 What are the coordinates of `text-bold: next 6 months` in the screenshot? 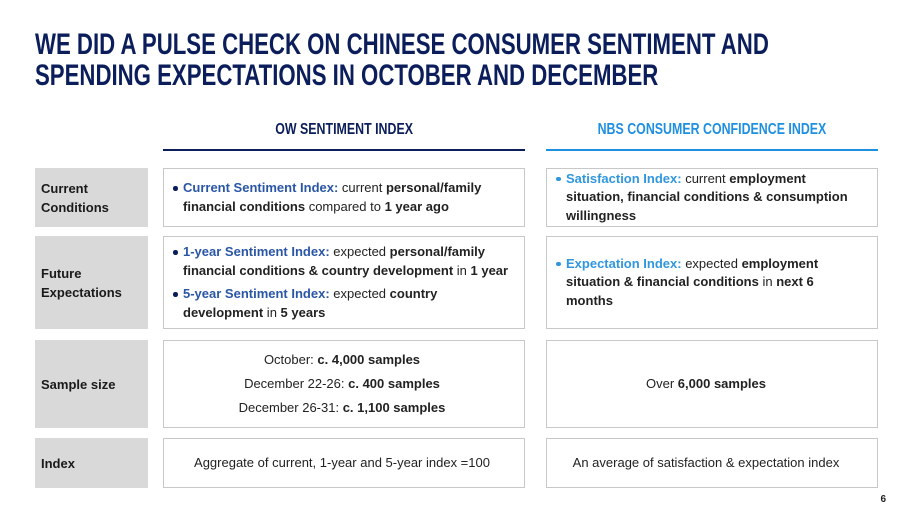 It's located at (690, 291).